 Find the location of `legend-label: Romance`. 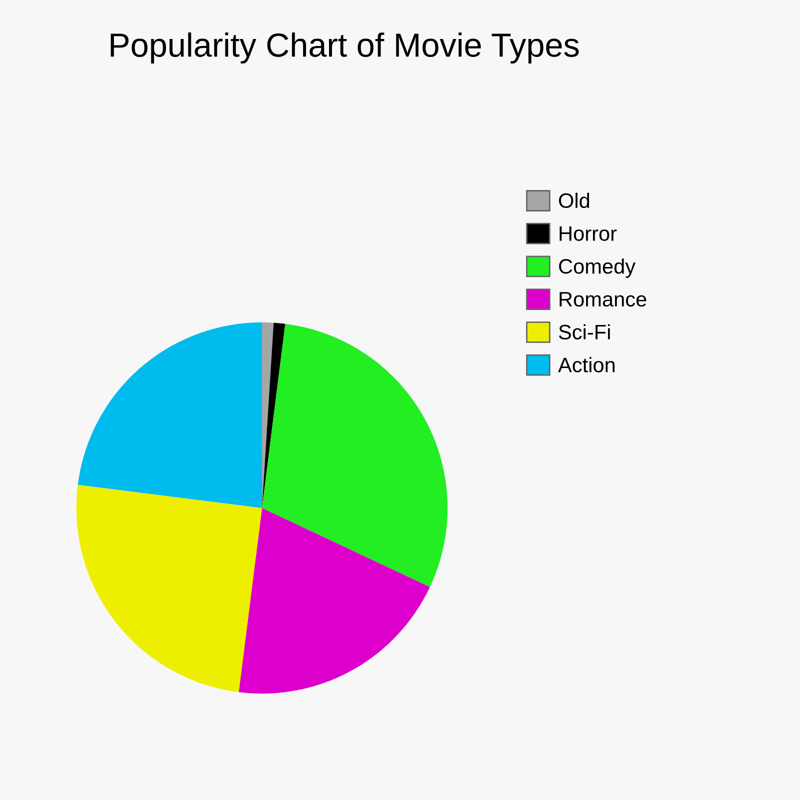

legend-label: Romance is located at coordinates (603, 299).